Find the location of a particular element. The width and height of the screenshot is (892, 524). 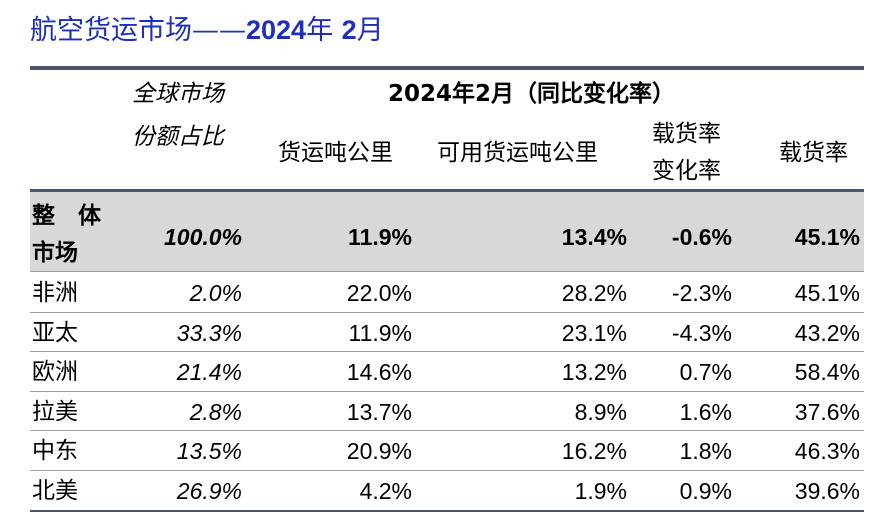

total-label-line1: 整 体 is located at coordinates (66, 216).